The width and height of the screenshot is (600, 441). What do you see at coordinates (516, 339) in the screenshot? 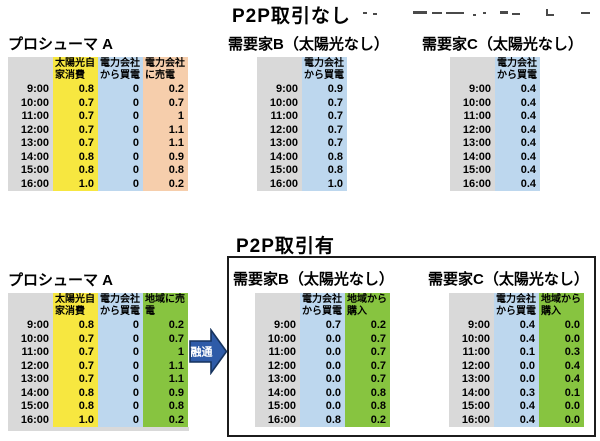
I see `table-row: 10:00 0.4 0.0` at bounding box center [516, 339].